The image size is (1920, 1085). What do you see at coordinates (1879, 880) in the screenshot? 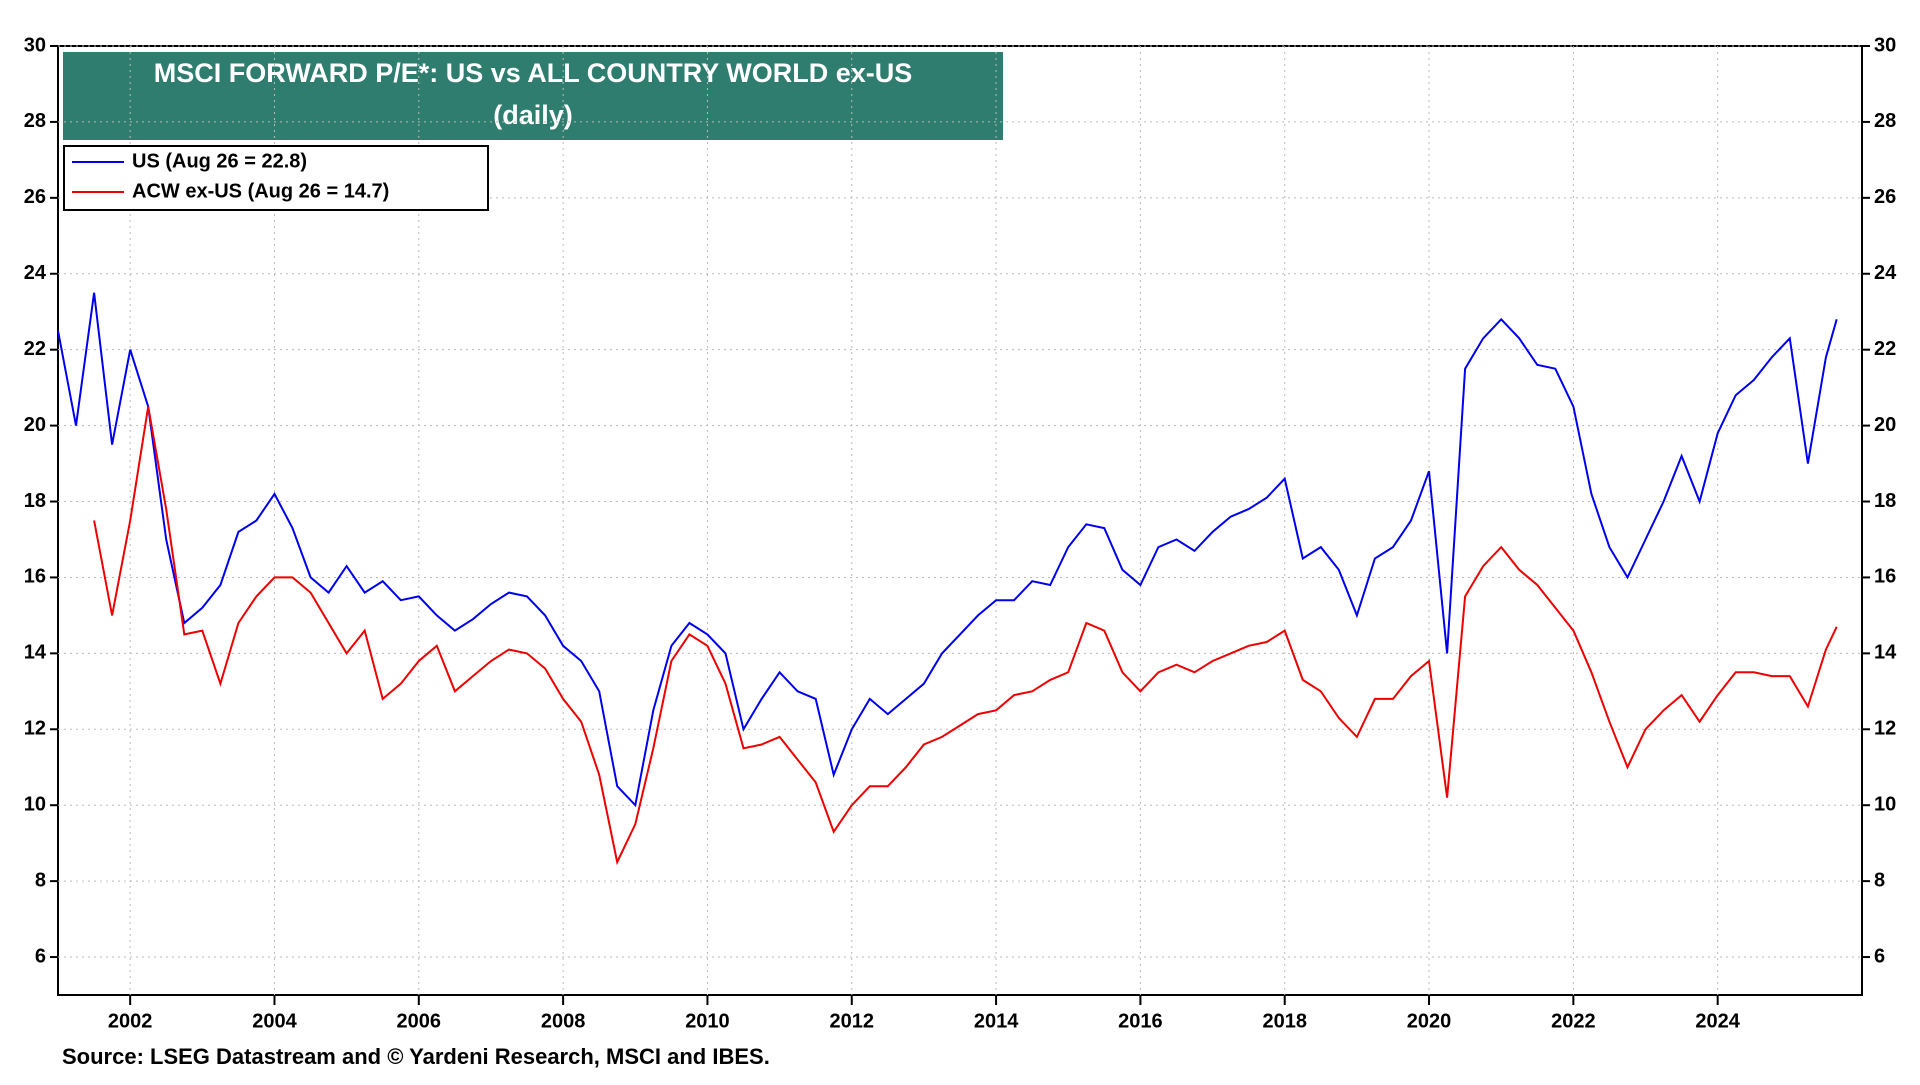
I see `y2-tick-label: 8` at bounding box center [1879, 880].